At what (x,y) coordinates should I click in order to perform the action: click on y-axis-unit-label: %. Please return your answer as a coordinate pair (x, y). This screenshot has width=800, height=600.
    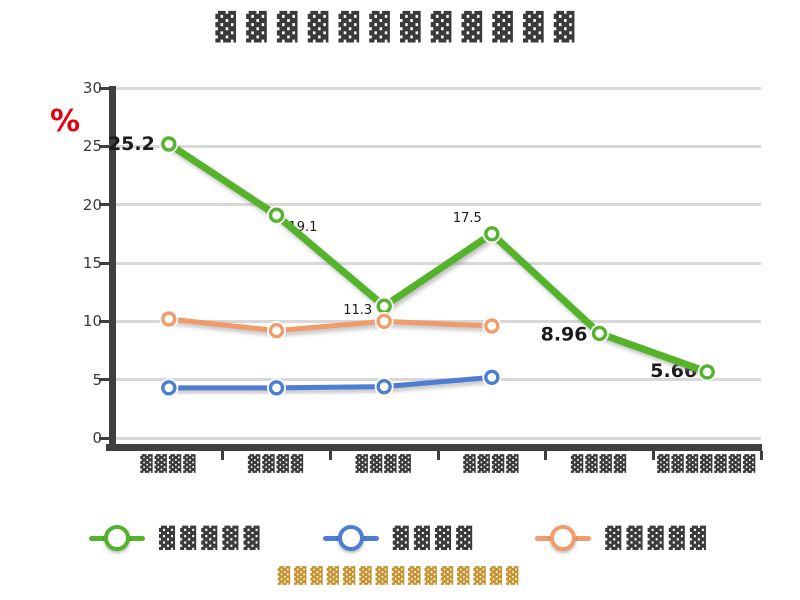
    Looking at the image, I should click on (65, 121).